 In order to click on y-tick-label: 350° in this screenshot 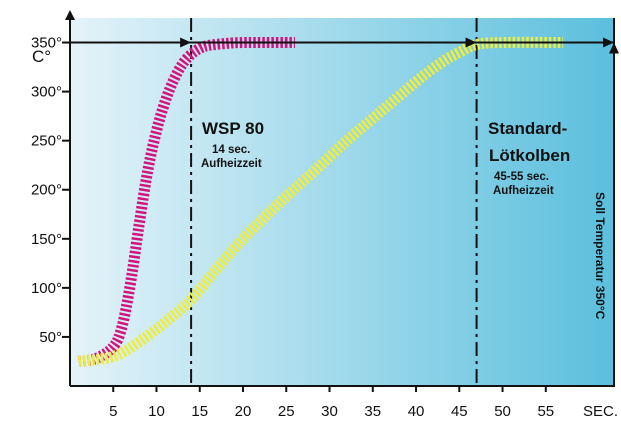, I will do `click(46, 43)`.